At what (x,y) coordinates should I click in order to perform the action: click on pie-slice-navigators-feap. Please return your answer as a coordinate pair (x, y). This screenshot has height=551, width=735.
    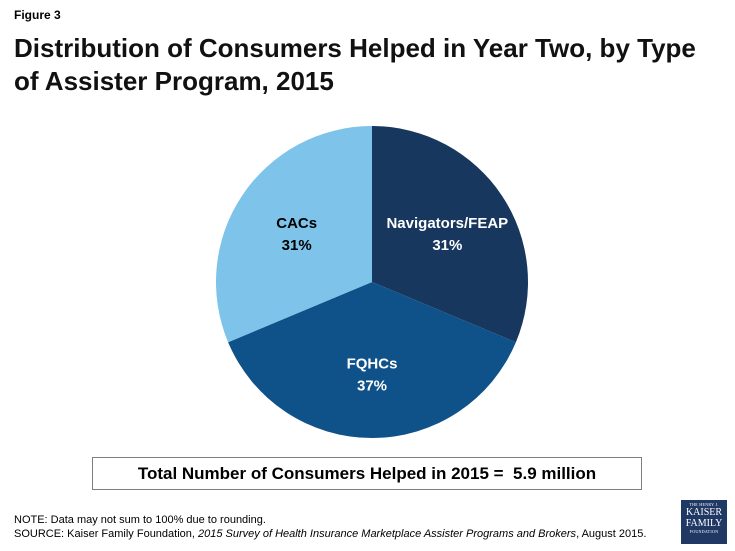
    Looking at the image, I should click on (450, 234).